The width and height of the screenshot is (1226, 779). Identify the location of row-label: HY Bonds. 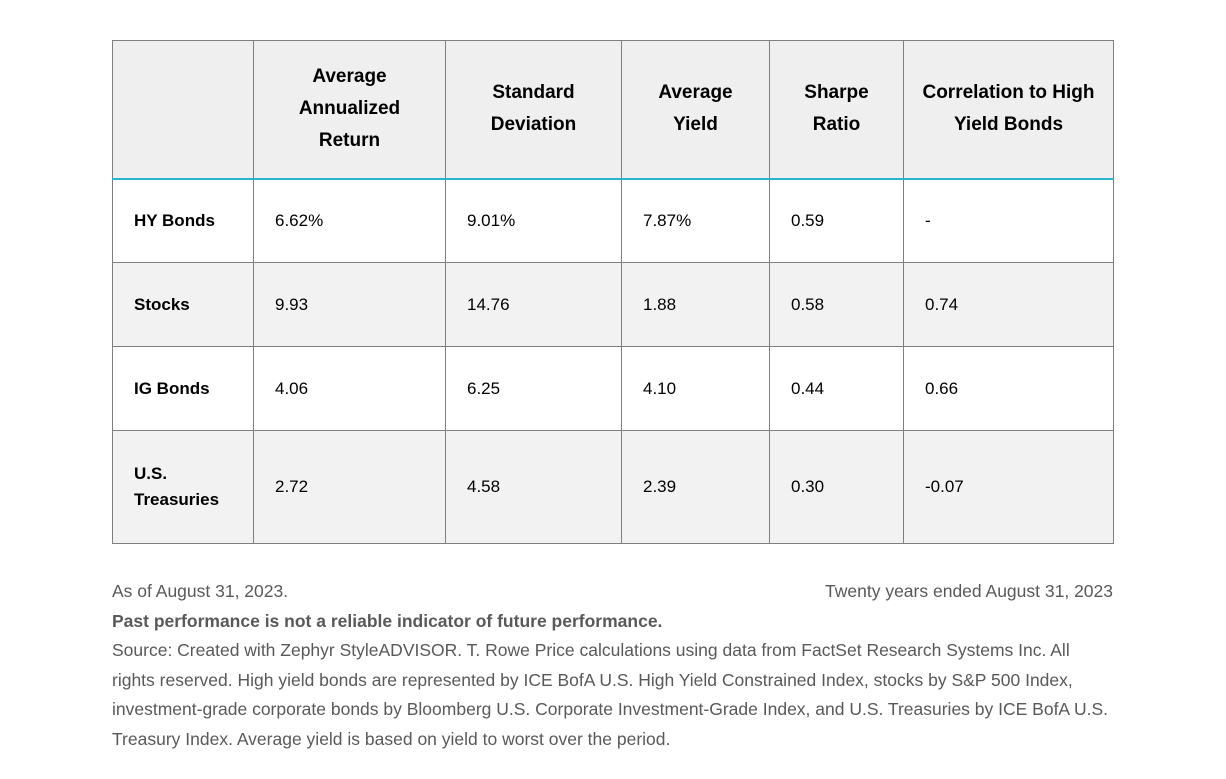
(183, 220).